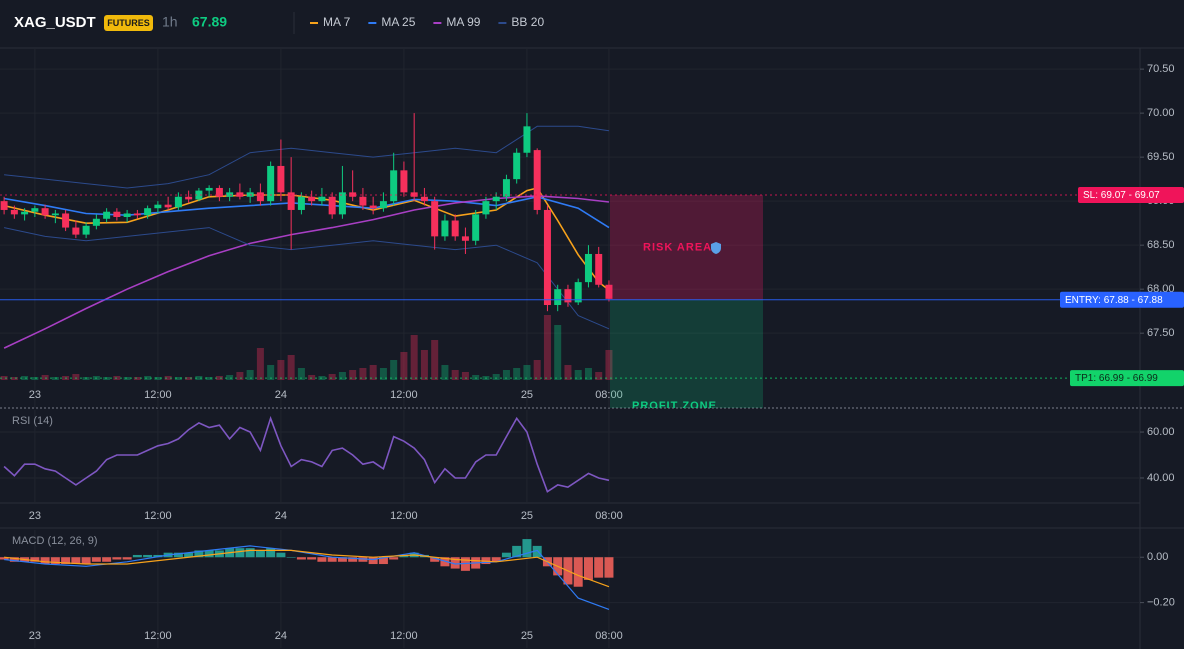 The image size is (1184, 649). What do you see at coordinates (1161, 603) in the screenshot?
I see `y-tick-label: −0.20` at bounding box center [1161, 603].